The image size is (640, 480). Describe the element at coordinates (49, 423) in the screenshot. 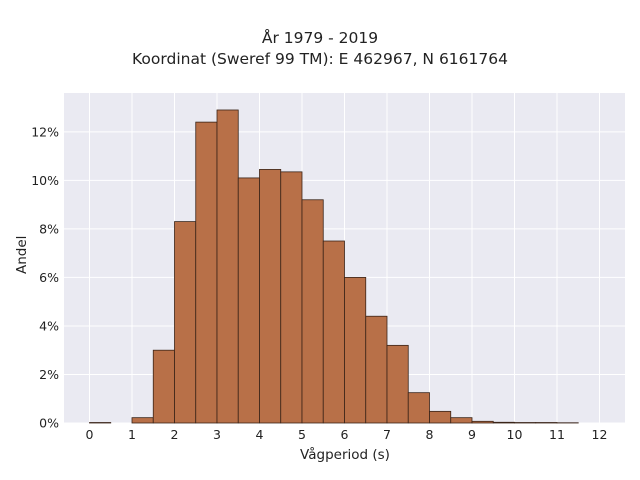

I see `y-tick-label: 0%` at that location.